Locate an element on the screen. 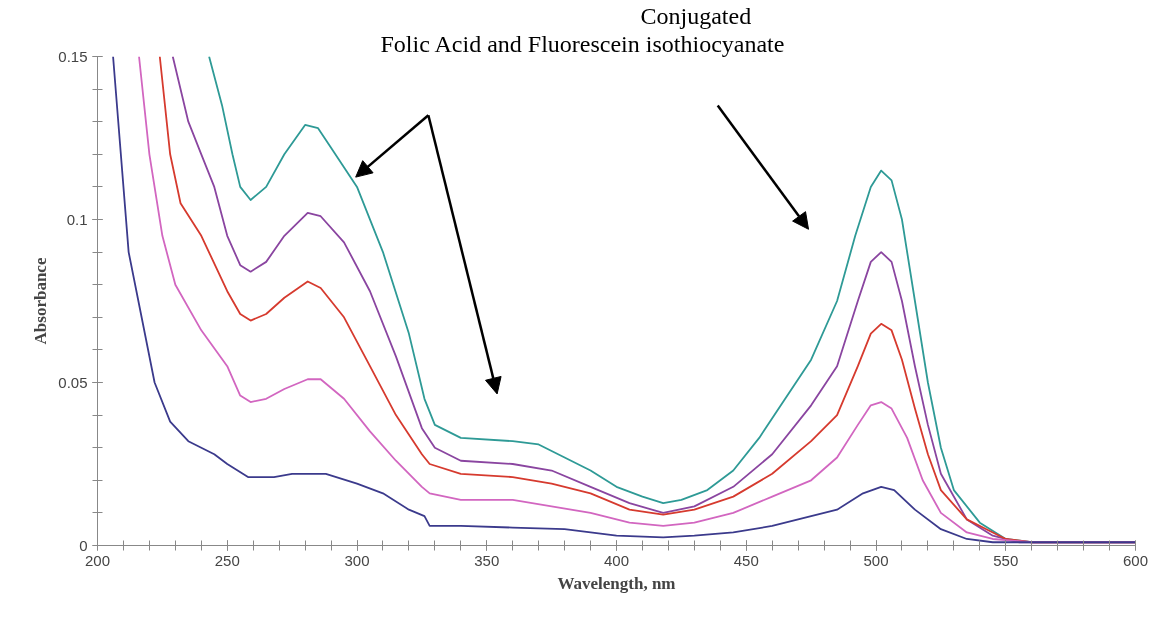 This screenshot has height=631, width=1151. x-tick-label: 450 is located at coordinates (746, 560).